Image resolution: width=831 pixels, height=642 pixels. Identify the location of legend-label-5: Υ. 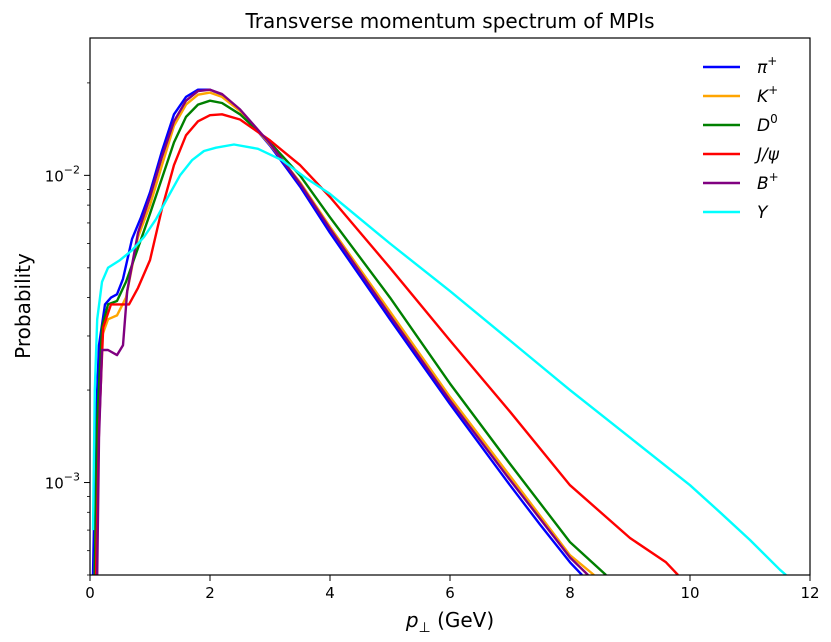
(763, 213).